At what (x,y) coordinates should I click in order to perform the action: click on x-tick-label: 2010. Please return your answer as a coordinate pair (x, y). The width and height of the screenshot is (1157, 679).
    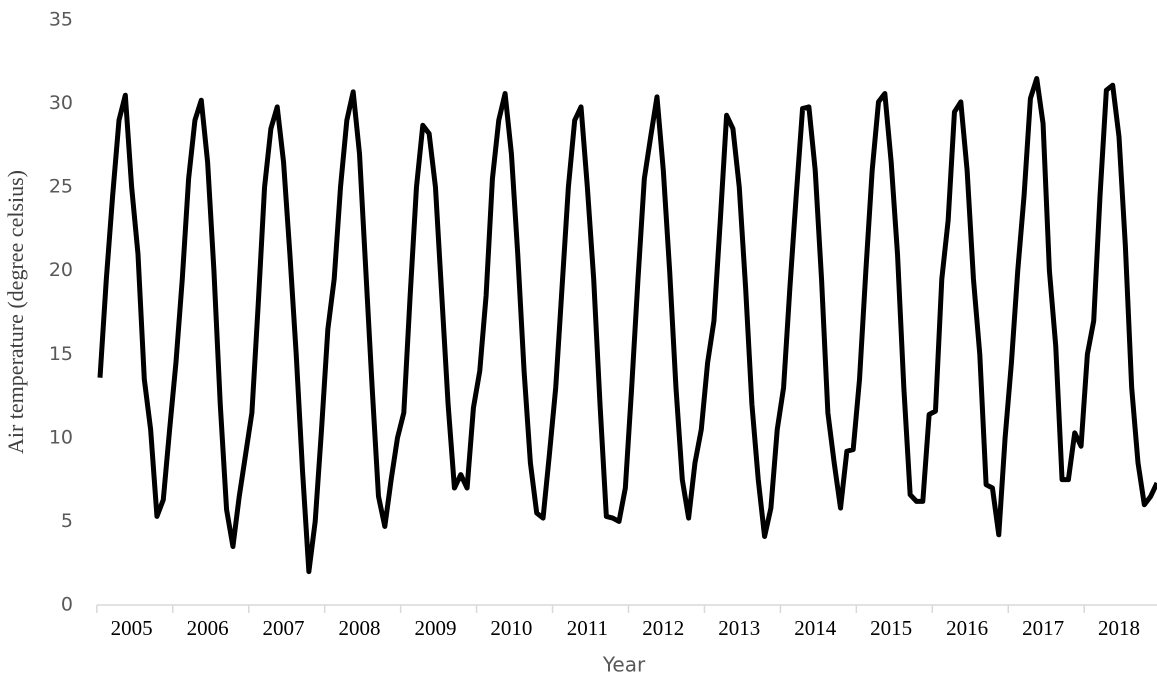
    Looking at the image, I should click on (511, 628).